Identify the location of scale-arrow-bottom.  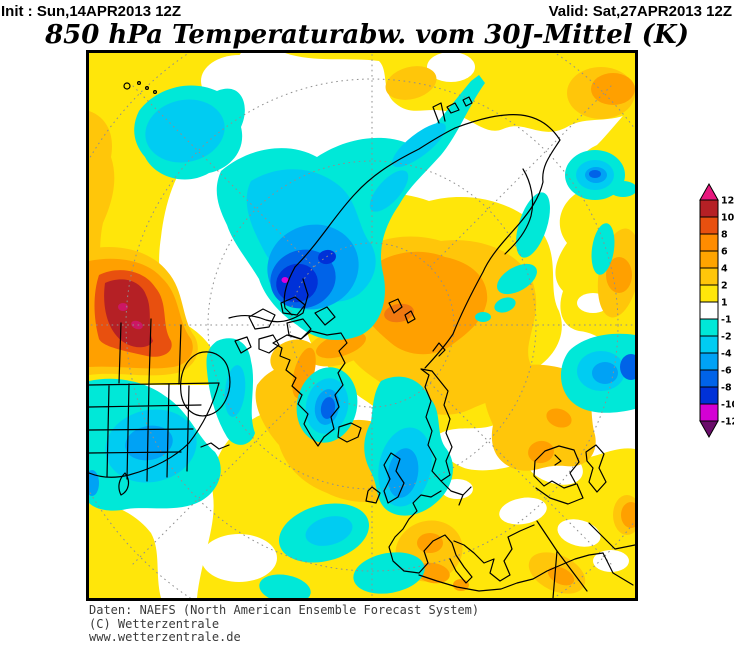
(709, 429).